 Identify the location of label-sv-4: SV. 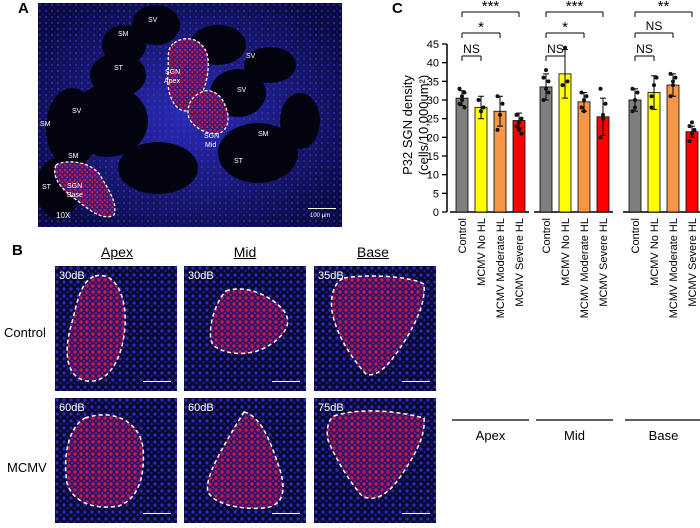
(242, 90).